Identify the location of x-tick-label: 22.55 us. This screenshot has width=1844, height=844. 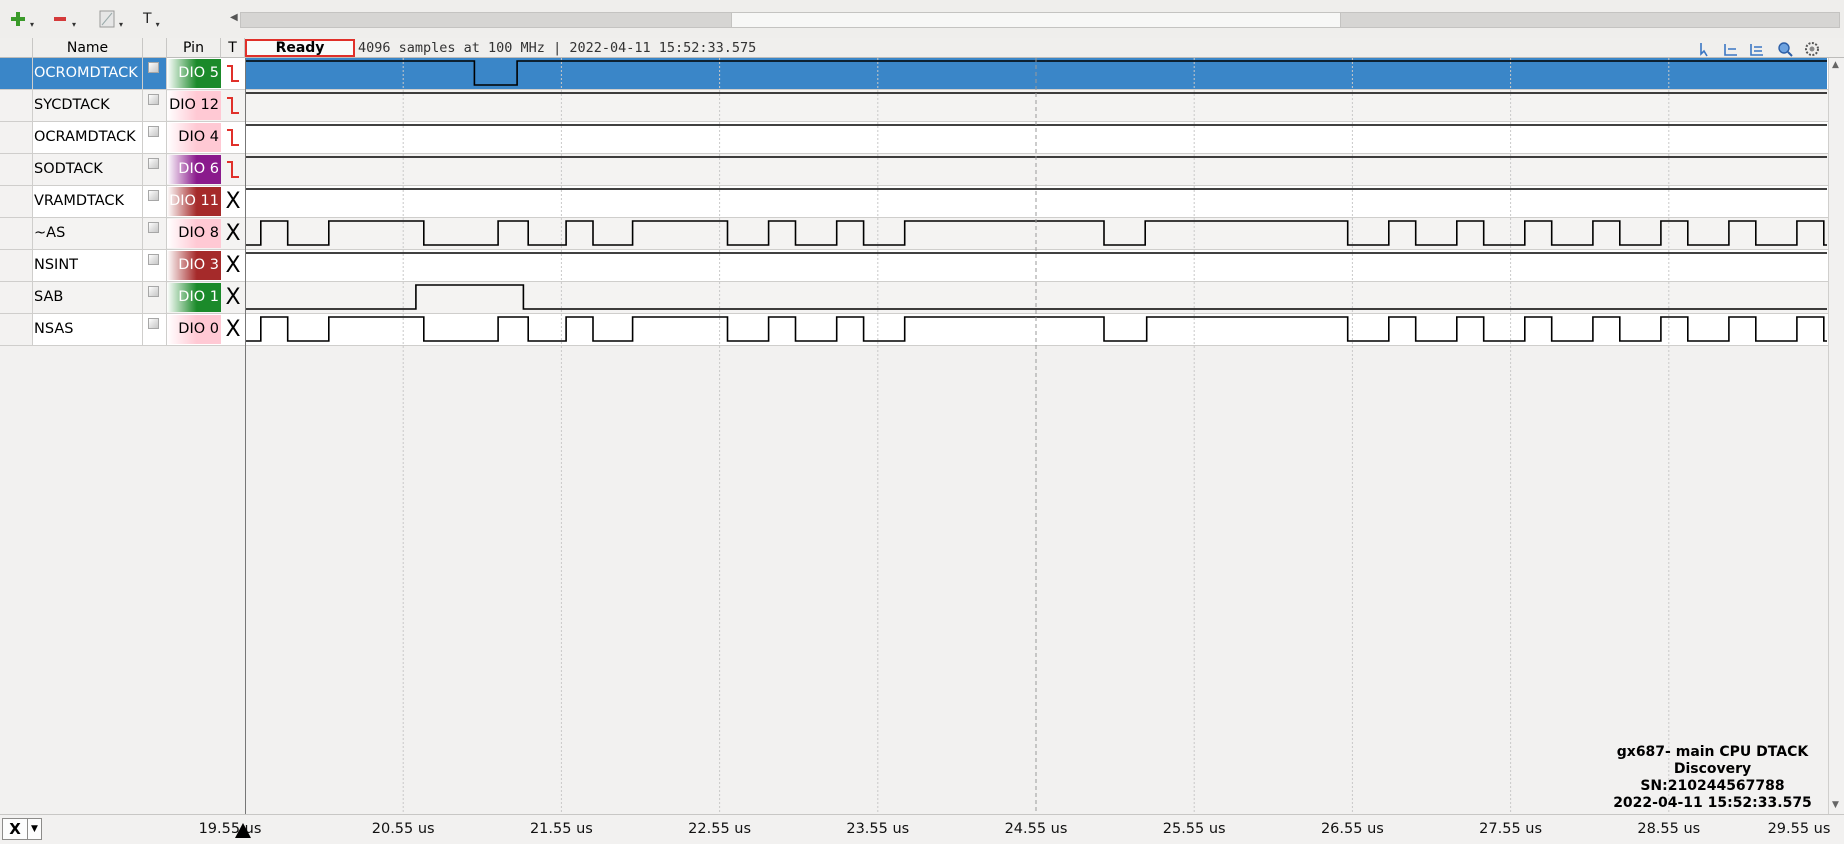
(719, 829).